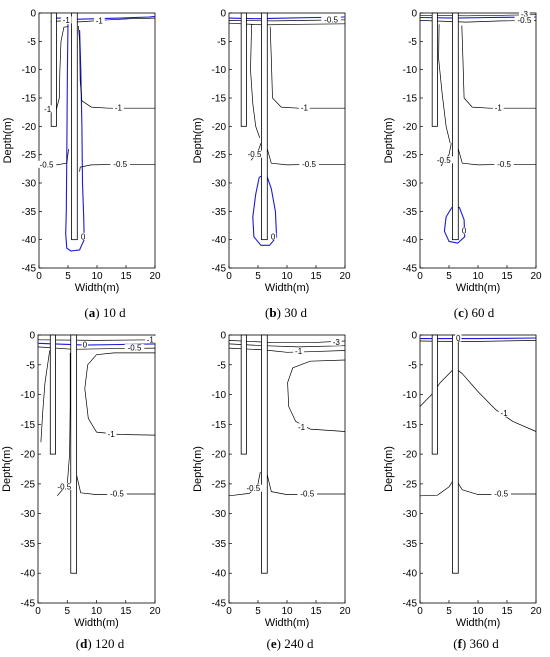 The image size is (550, 657). What do you see at coordinates (100, 643) in the screenshot?
I see `panel-caption: (d) 120 d` at bounding box center [100, 643].